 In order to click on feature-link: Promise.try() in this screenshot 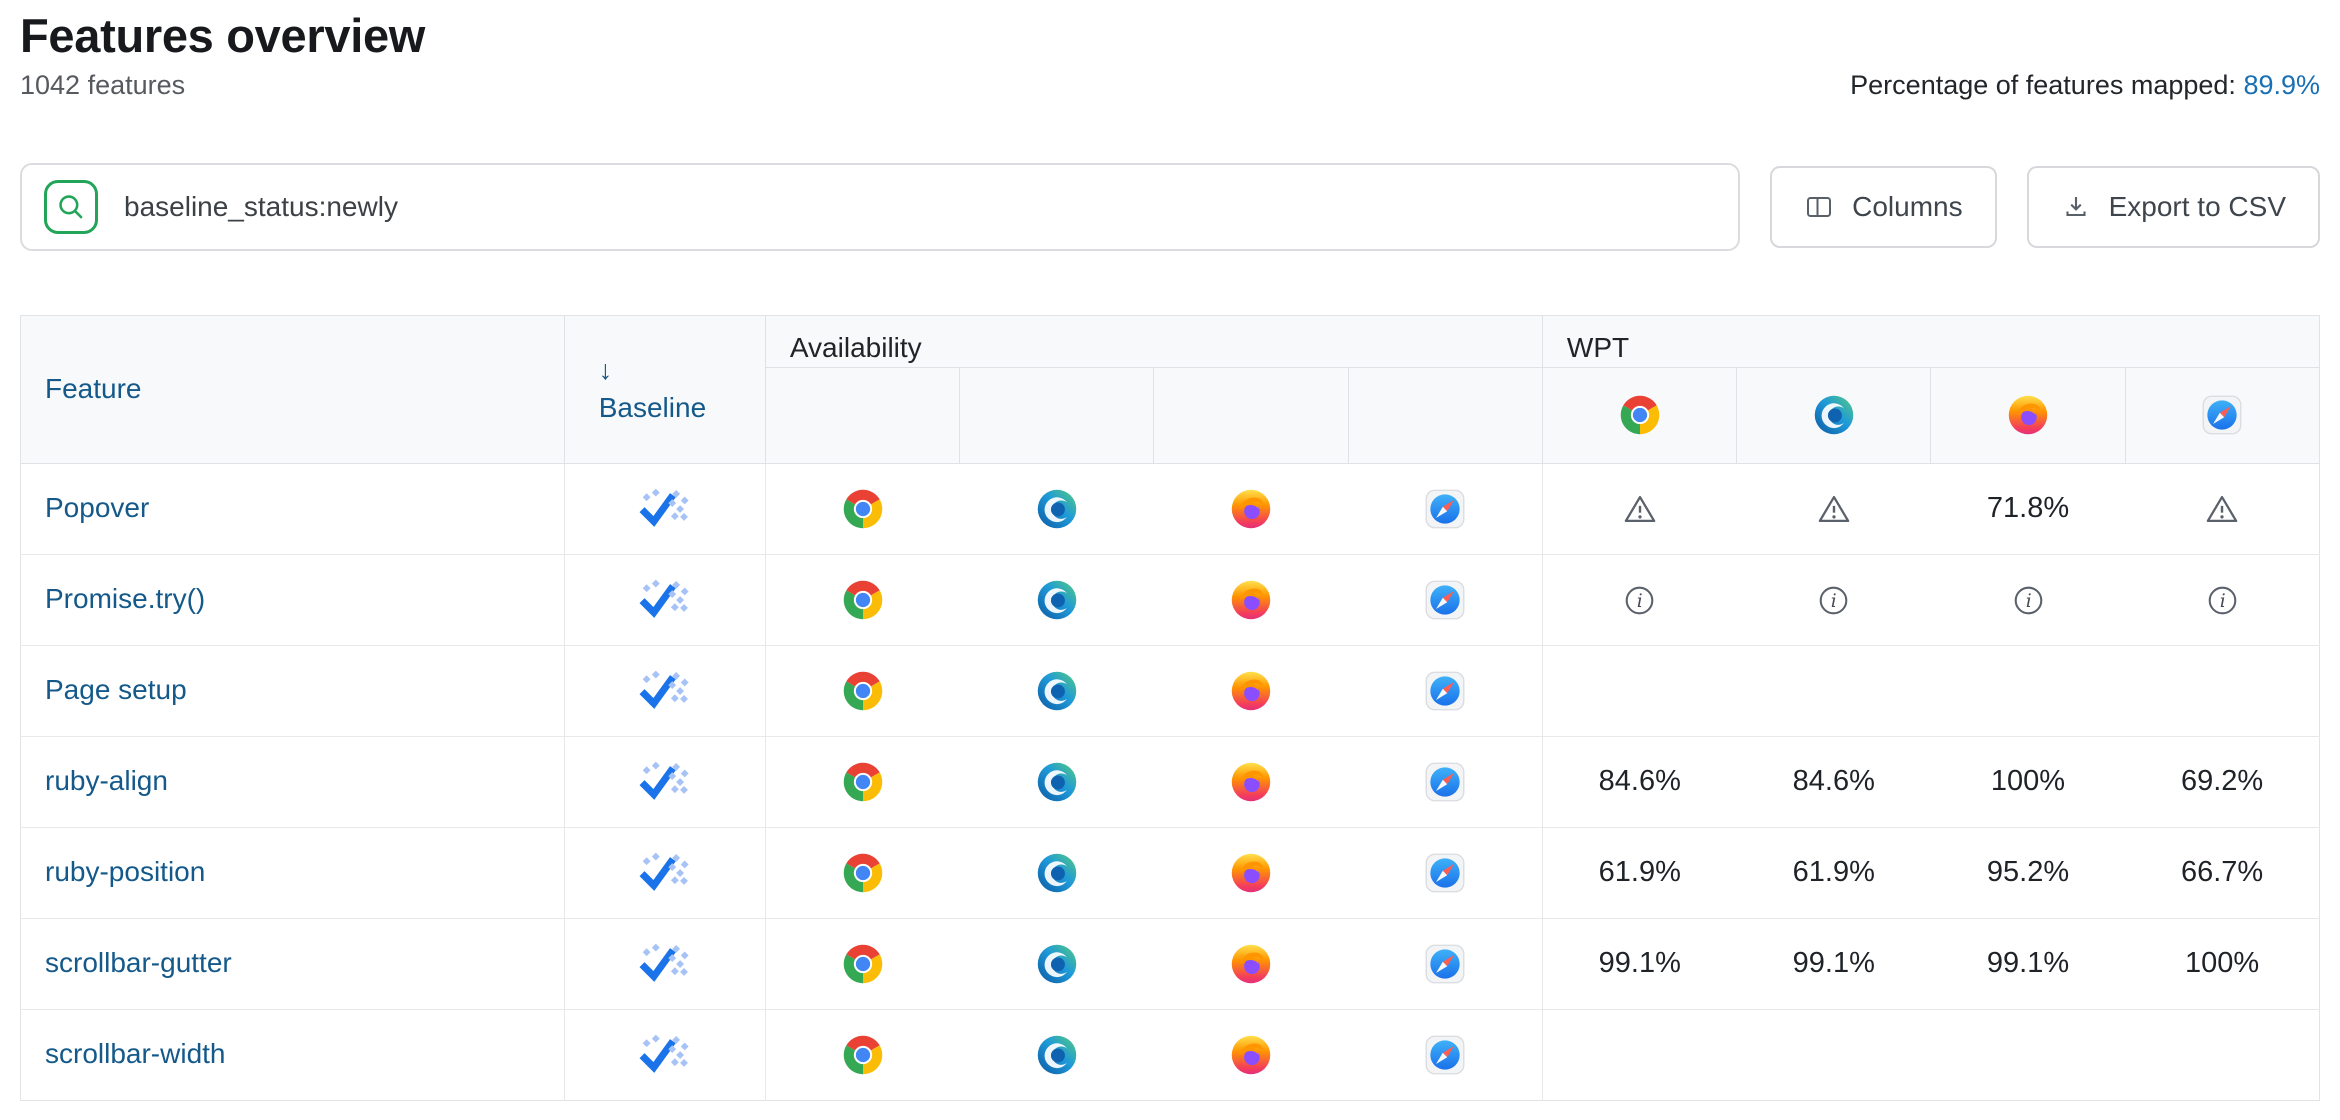, I will do `click(125, 599)`.